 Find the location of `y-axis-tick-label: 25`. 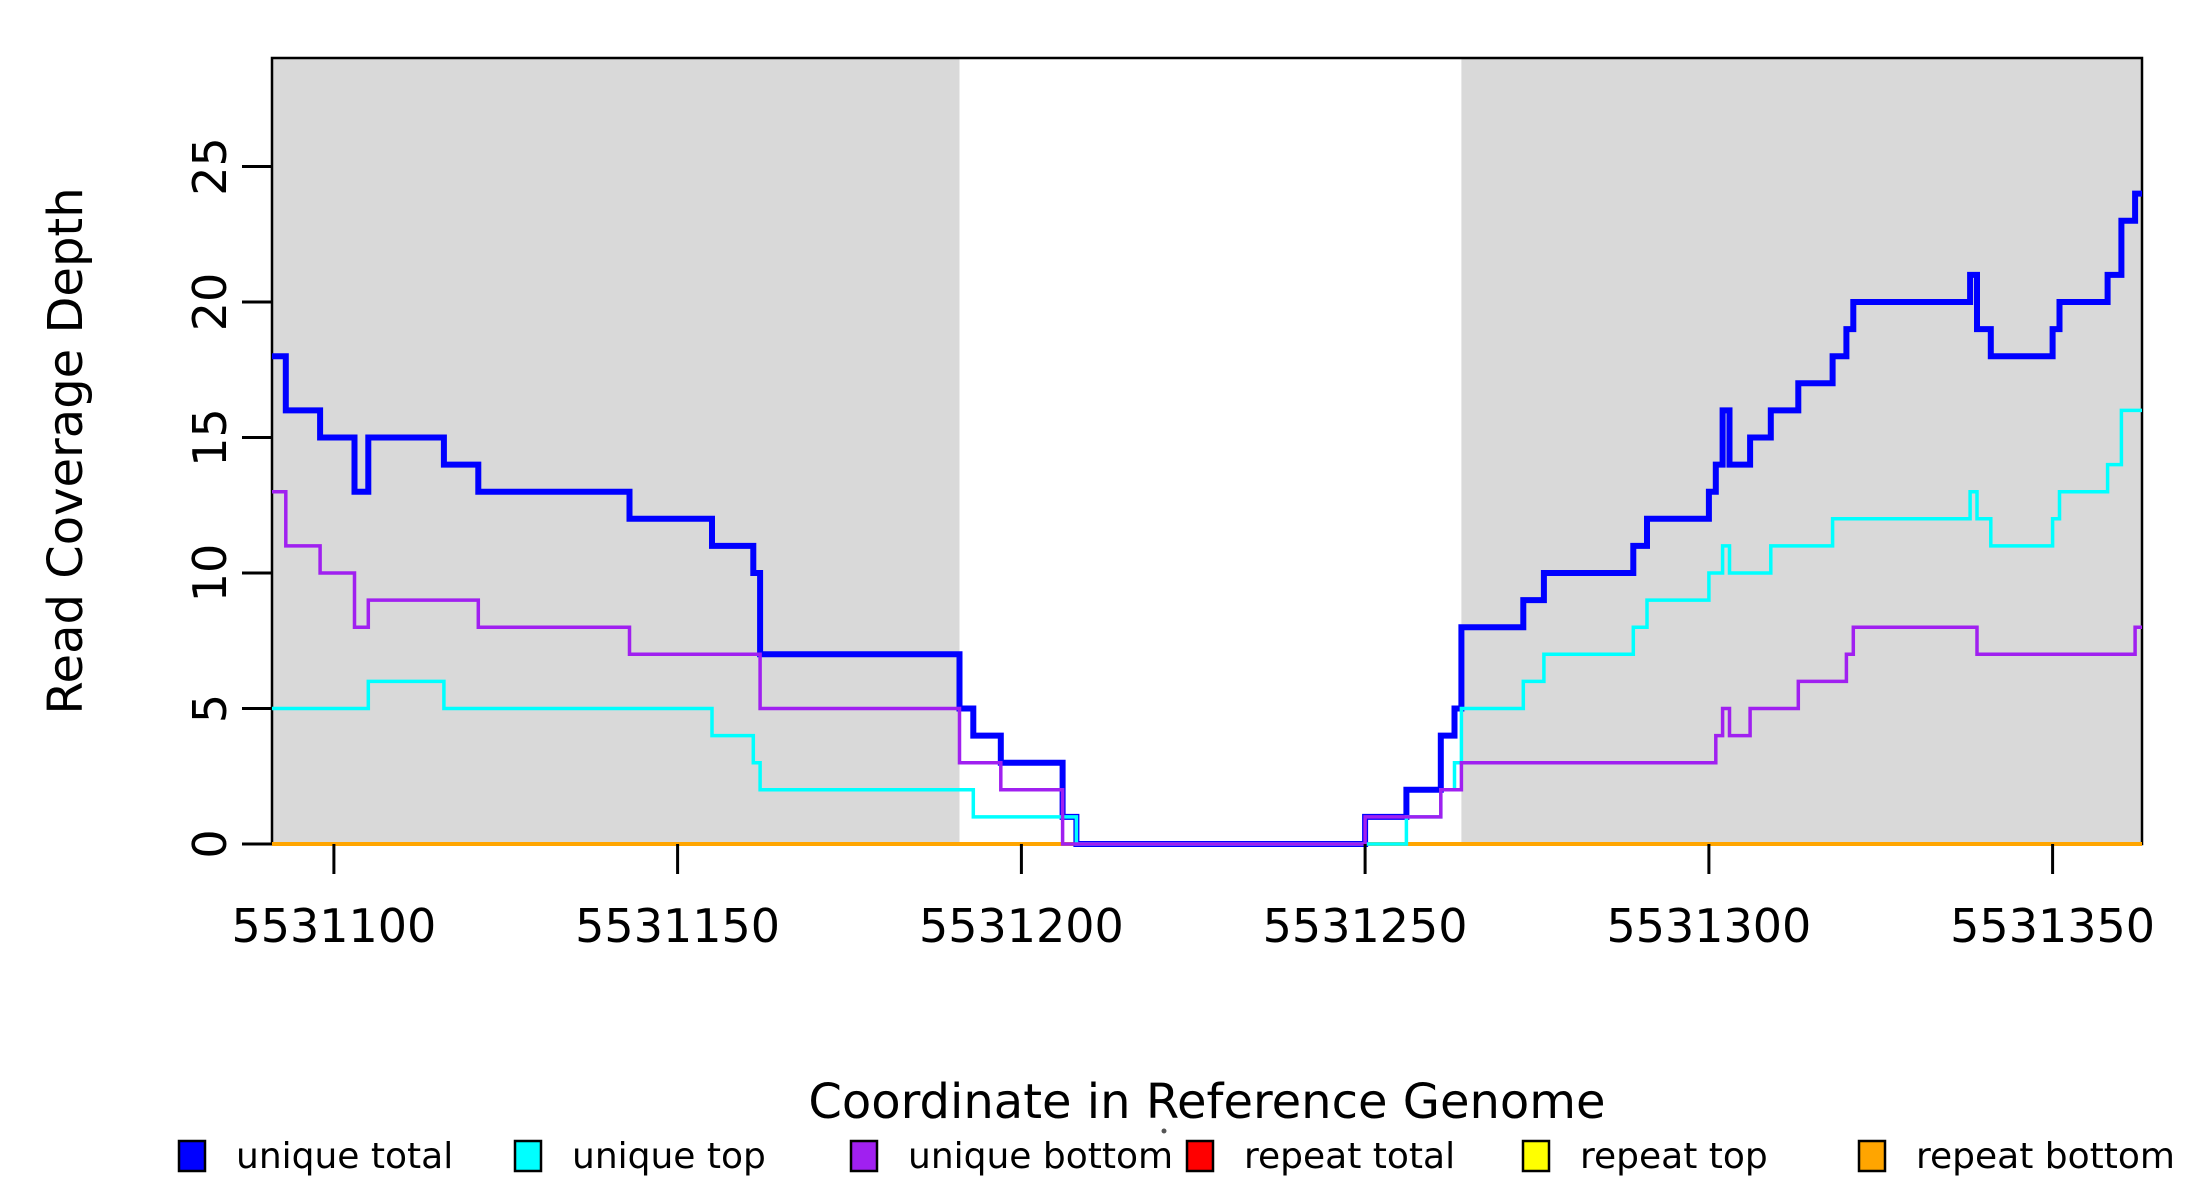

y-axis-tick-label: 25 is located at coordinates (210, 166).